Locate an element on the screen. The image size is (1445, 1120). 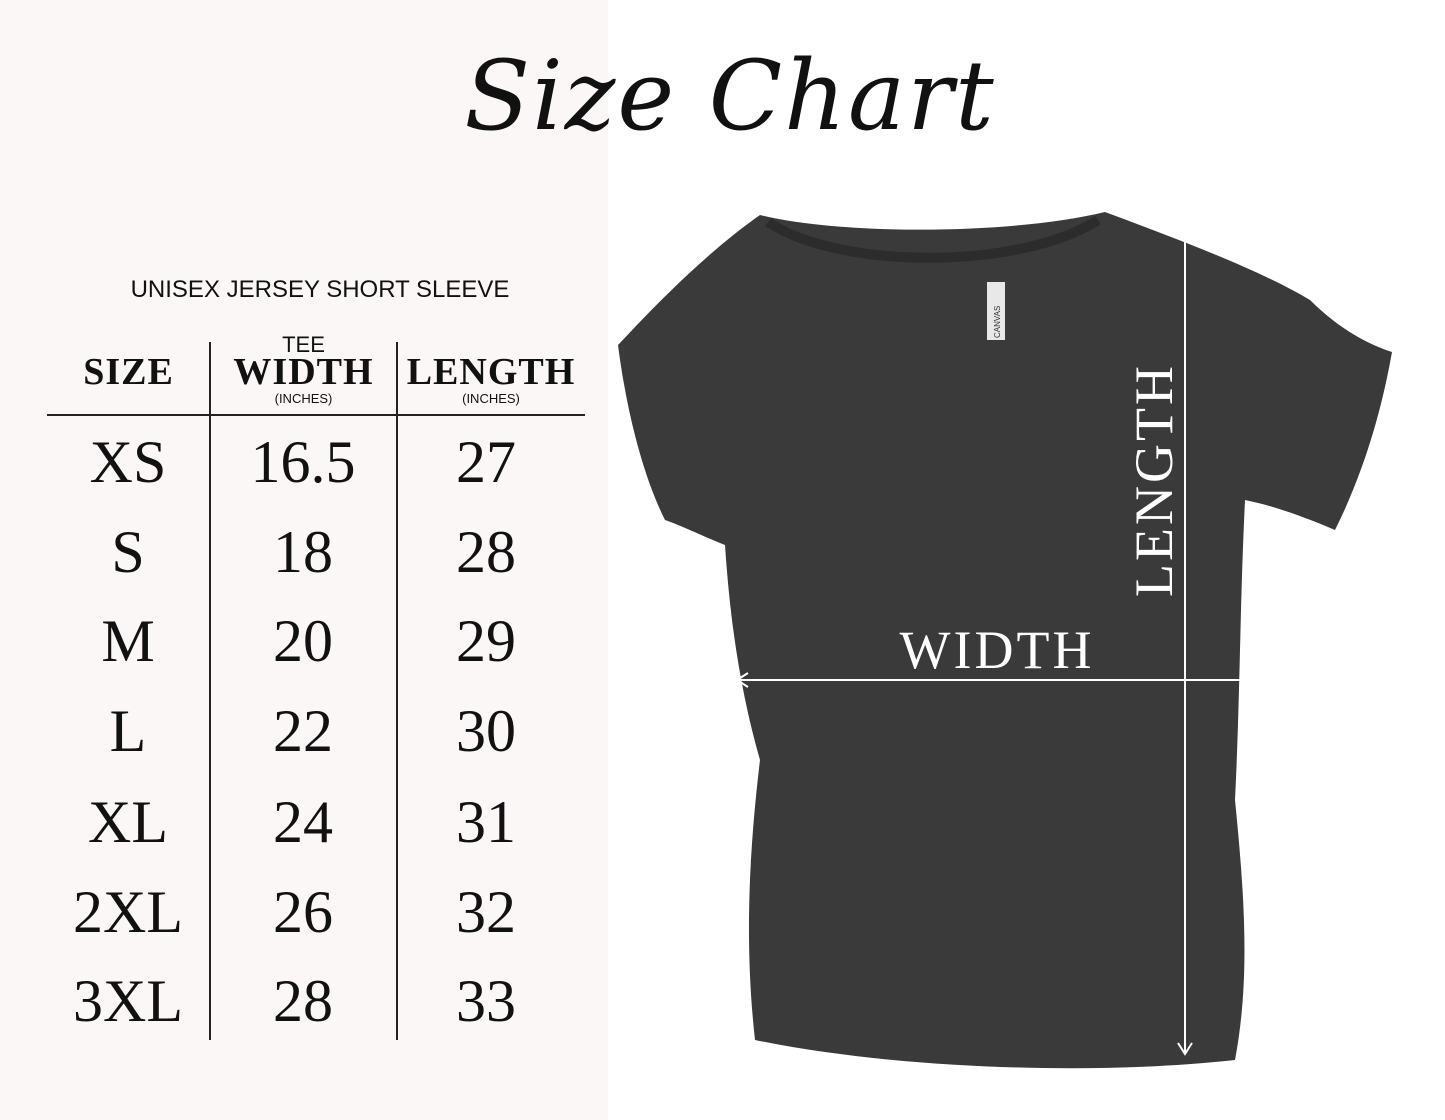
cell-length: 28 is located at coordinates (486, 552).